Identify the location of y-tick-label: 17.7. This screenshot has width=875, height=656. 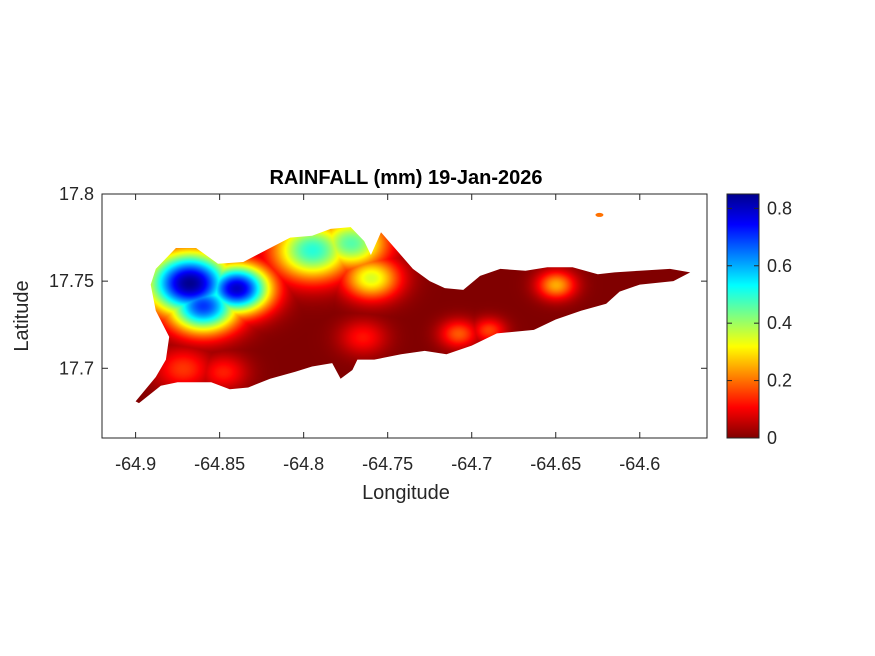
(76, 368).